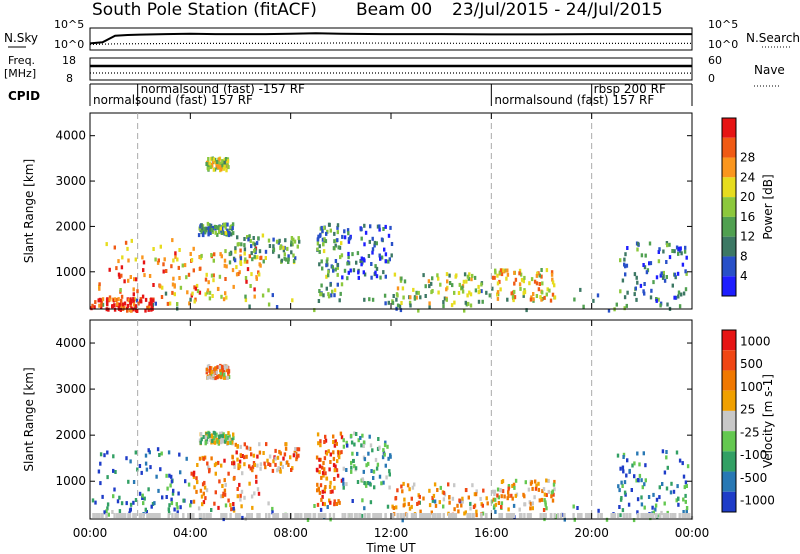 This screenshot has height=554, width=800. Describe the element at coordinates (729, 187) in the screenshot. I see `power-colorbar-swatch` at that location.